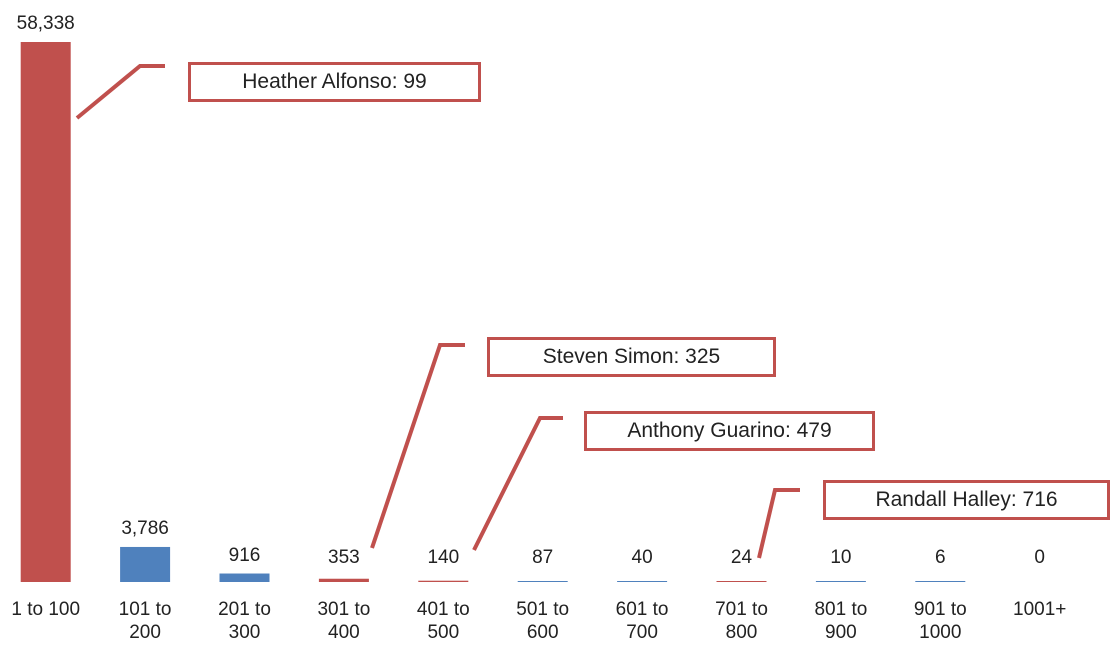 The width and height of the screenshot is (1112, 654). I want to click on data-label: 140, so click(443, 557).